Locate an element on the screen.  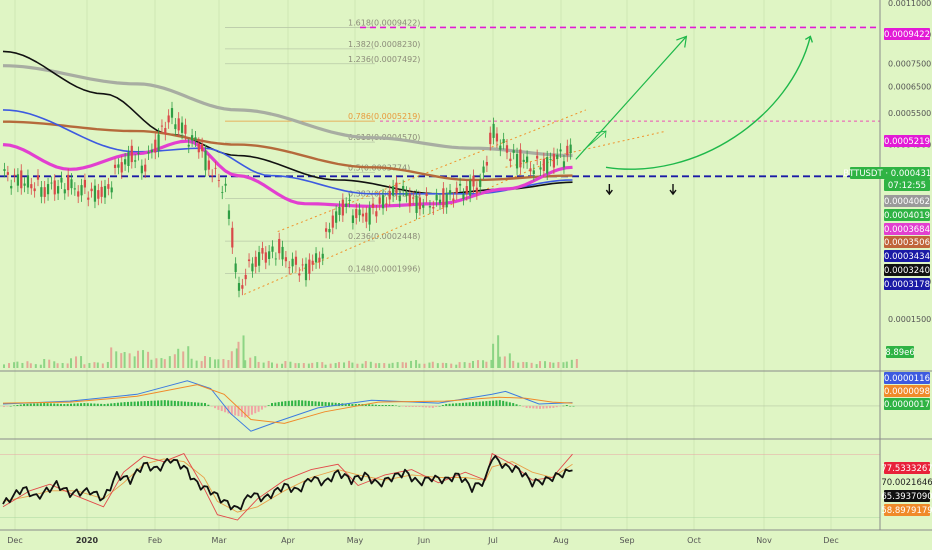
fib-level-label: 1.382(0.0008230) is located at coordinates (384, 44).